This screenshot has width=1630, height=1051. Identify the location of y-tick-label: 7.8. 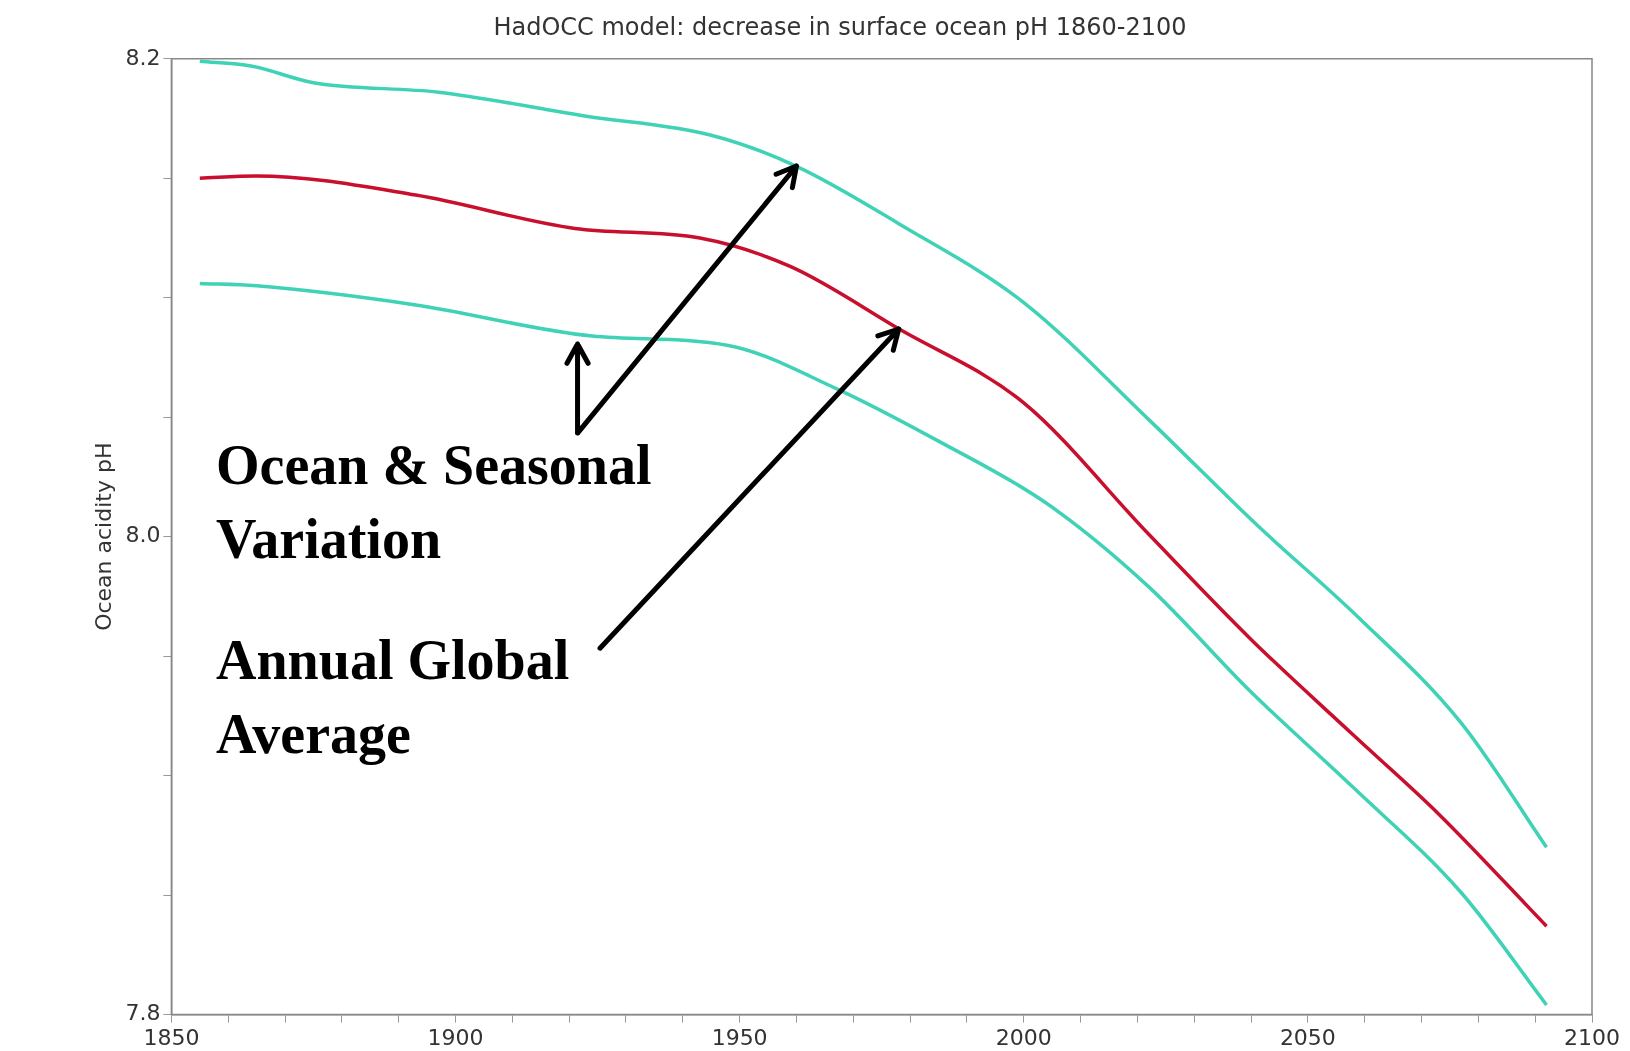
(143, 1013).